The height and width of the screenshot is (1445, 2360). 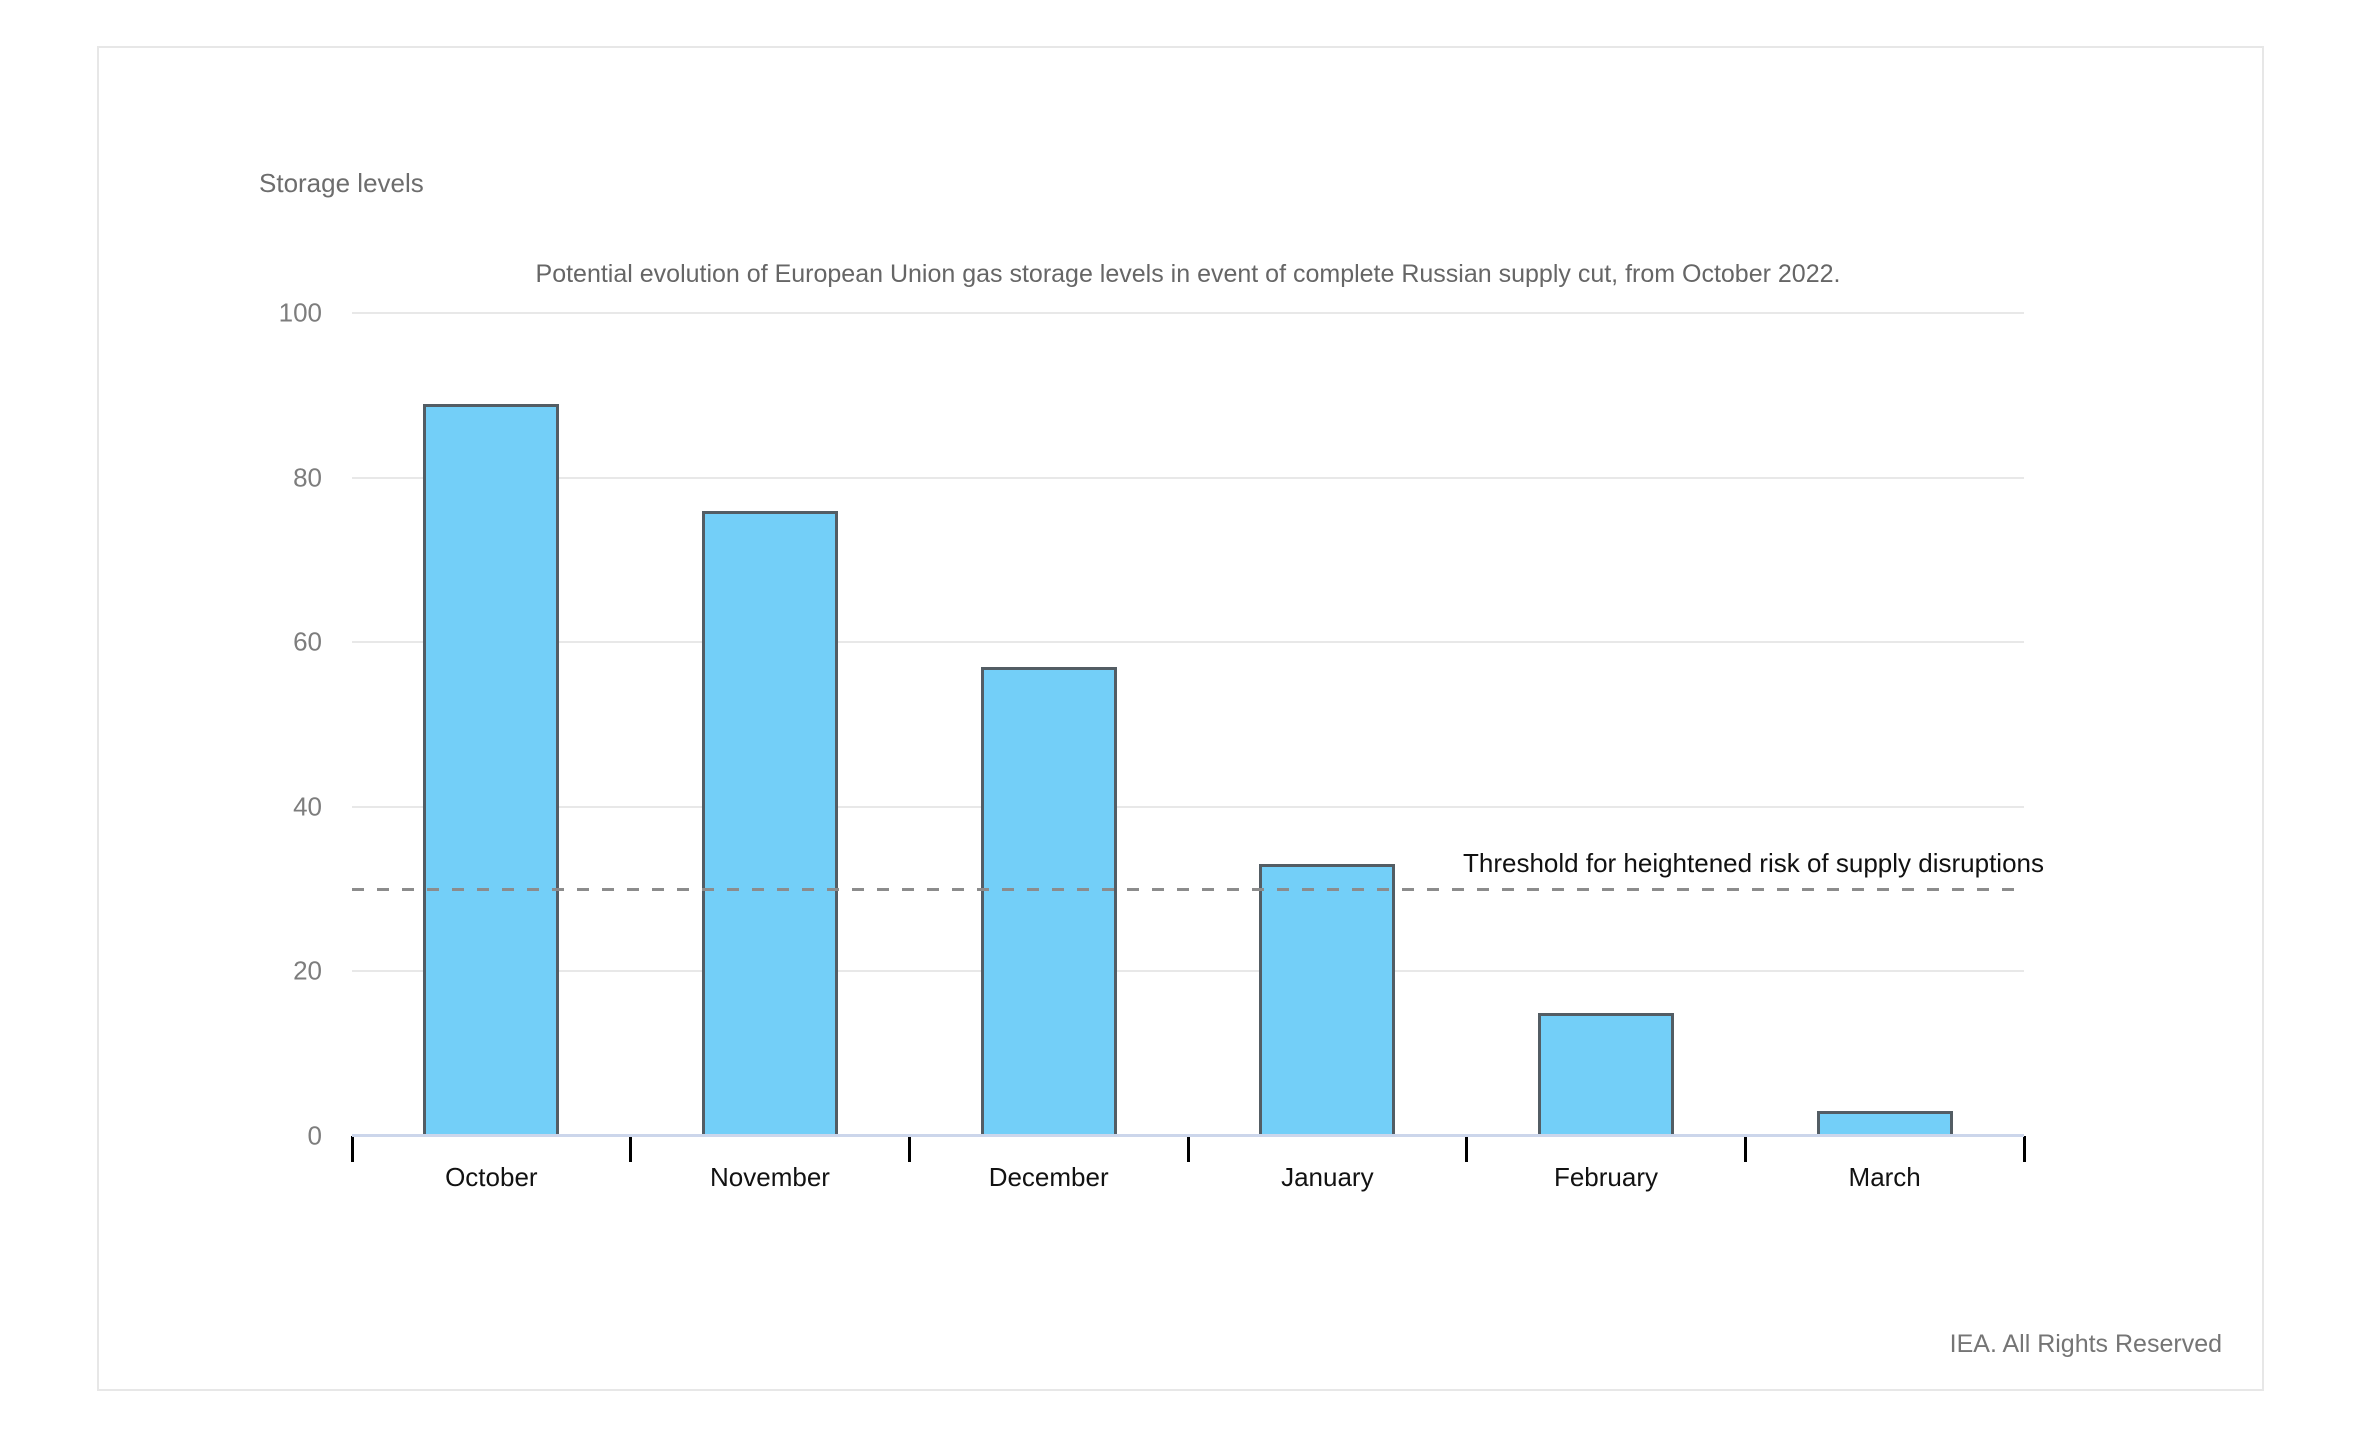 I want to click on bar-october, so click(x=491, y=770).